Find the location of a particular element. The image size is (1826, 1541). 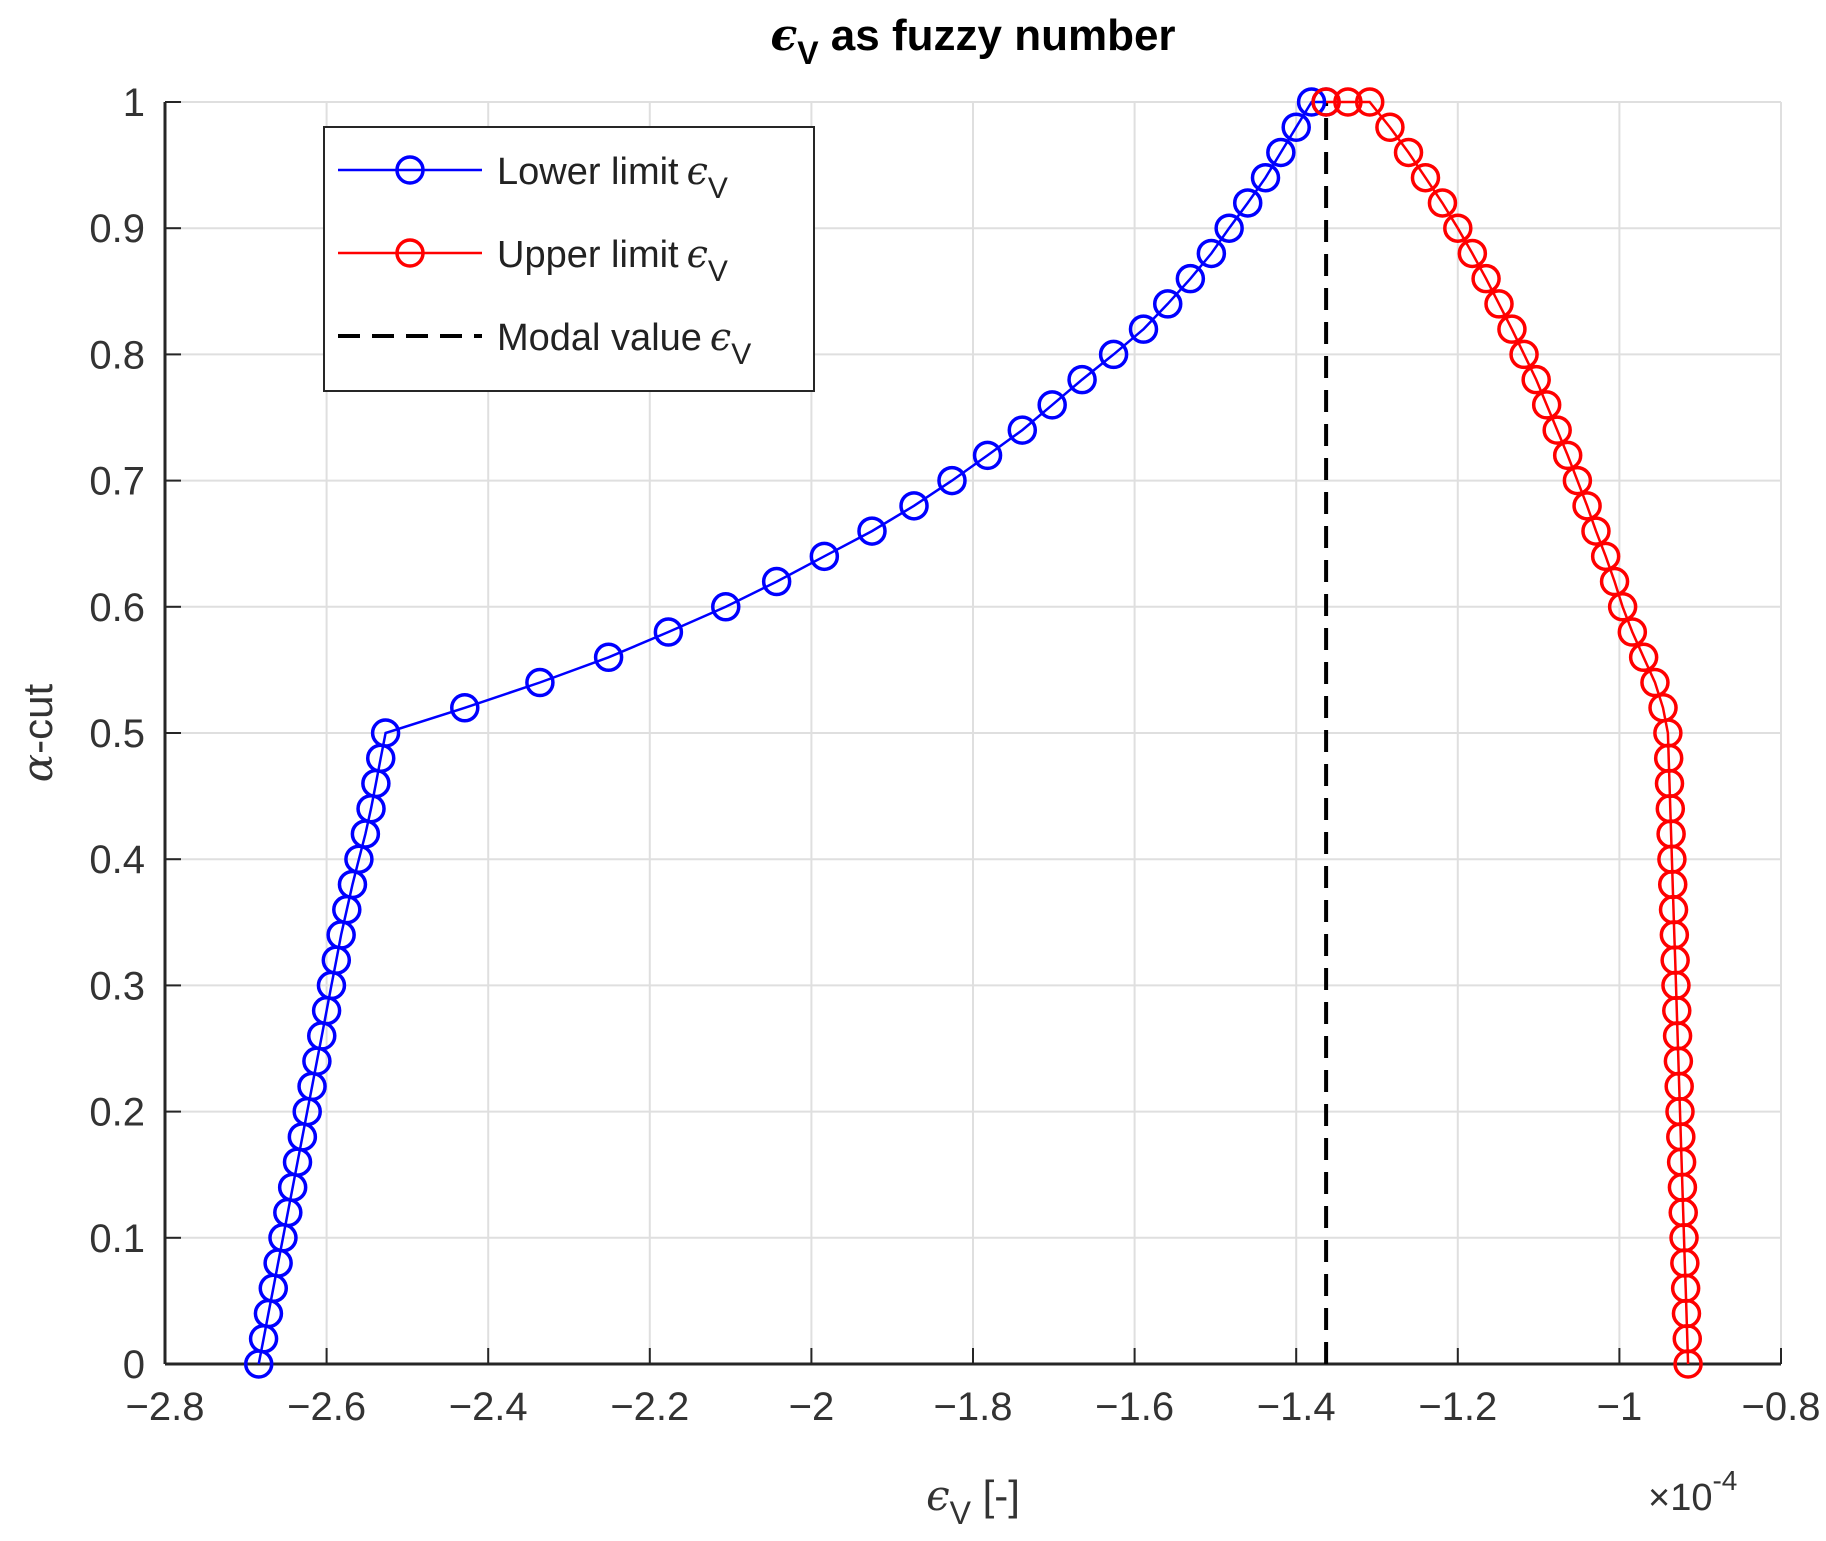

xlabel-symbol: ϵ is located at coordinates (938, 1495).